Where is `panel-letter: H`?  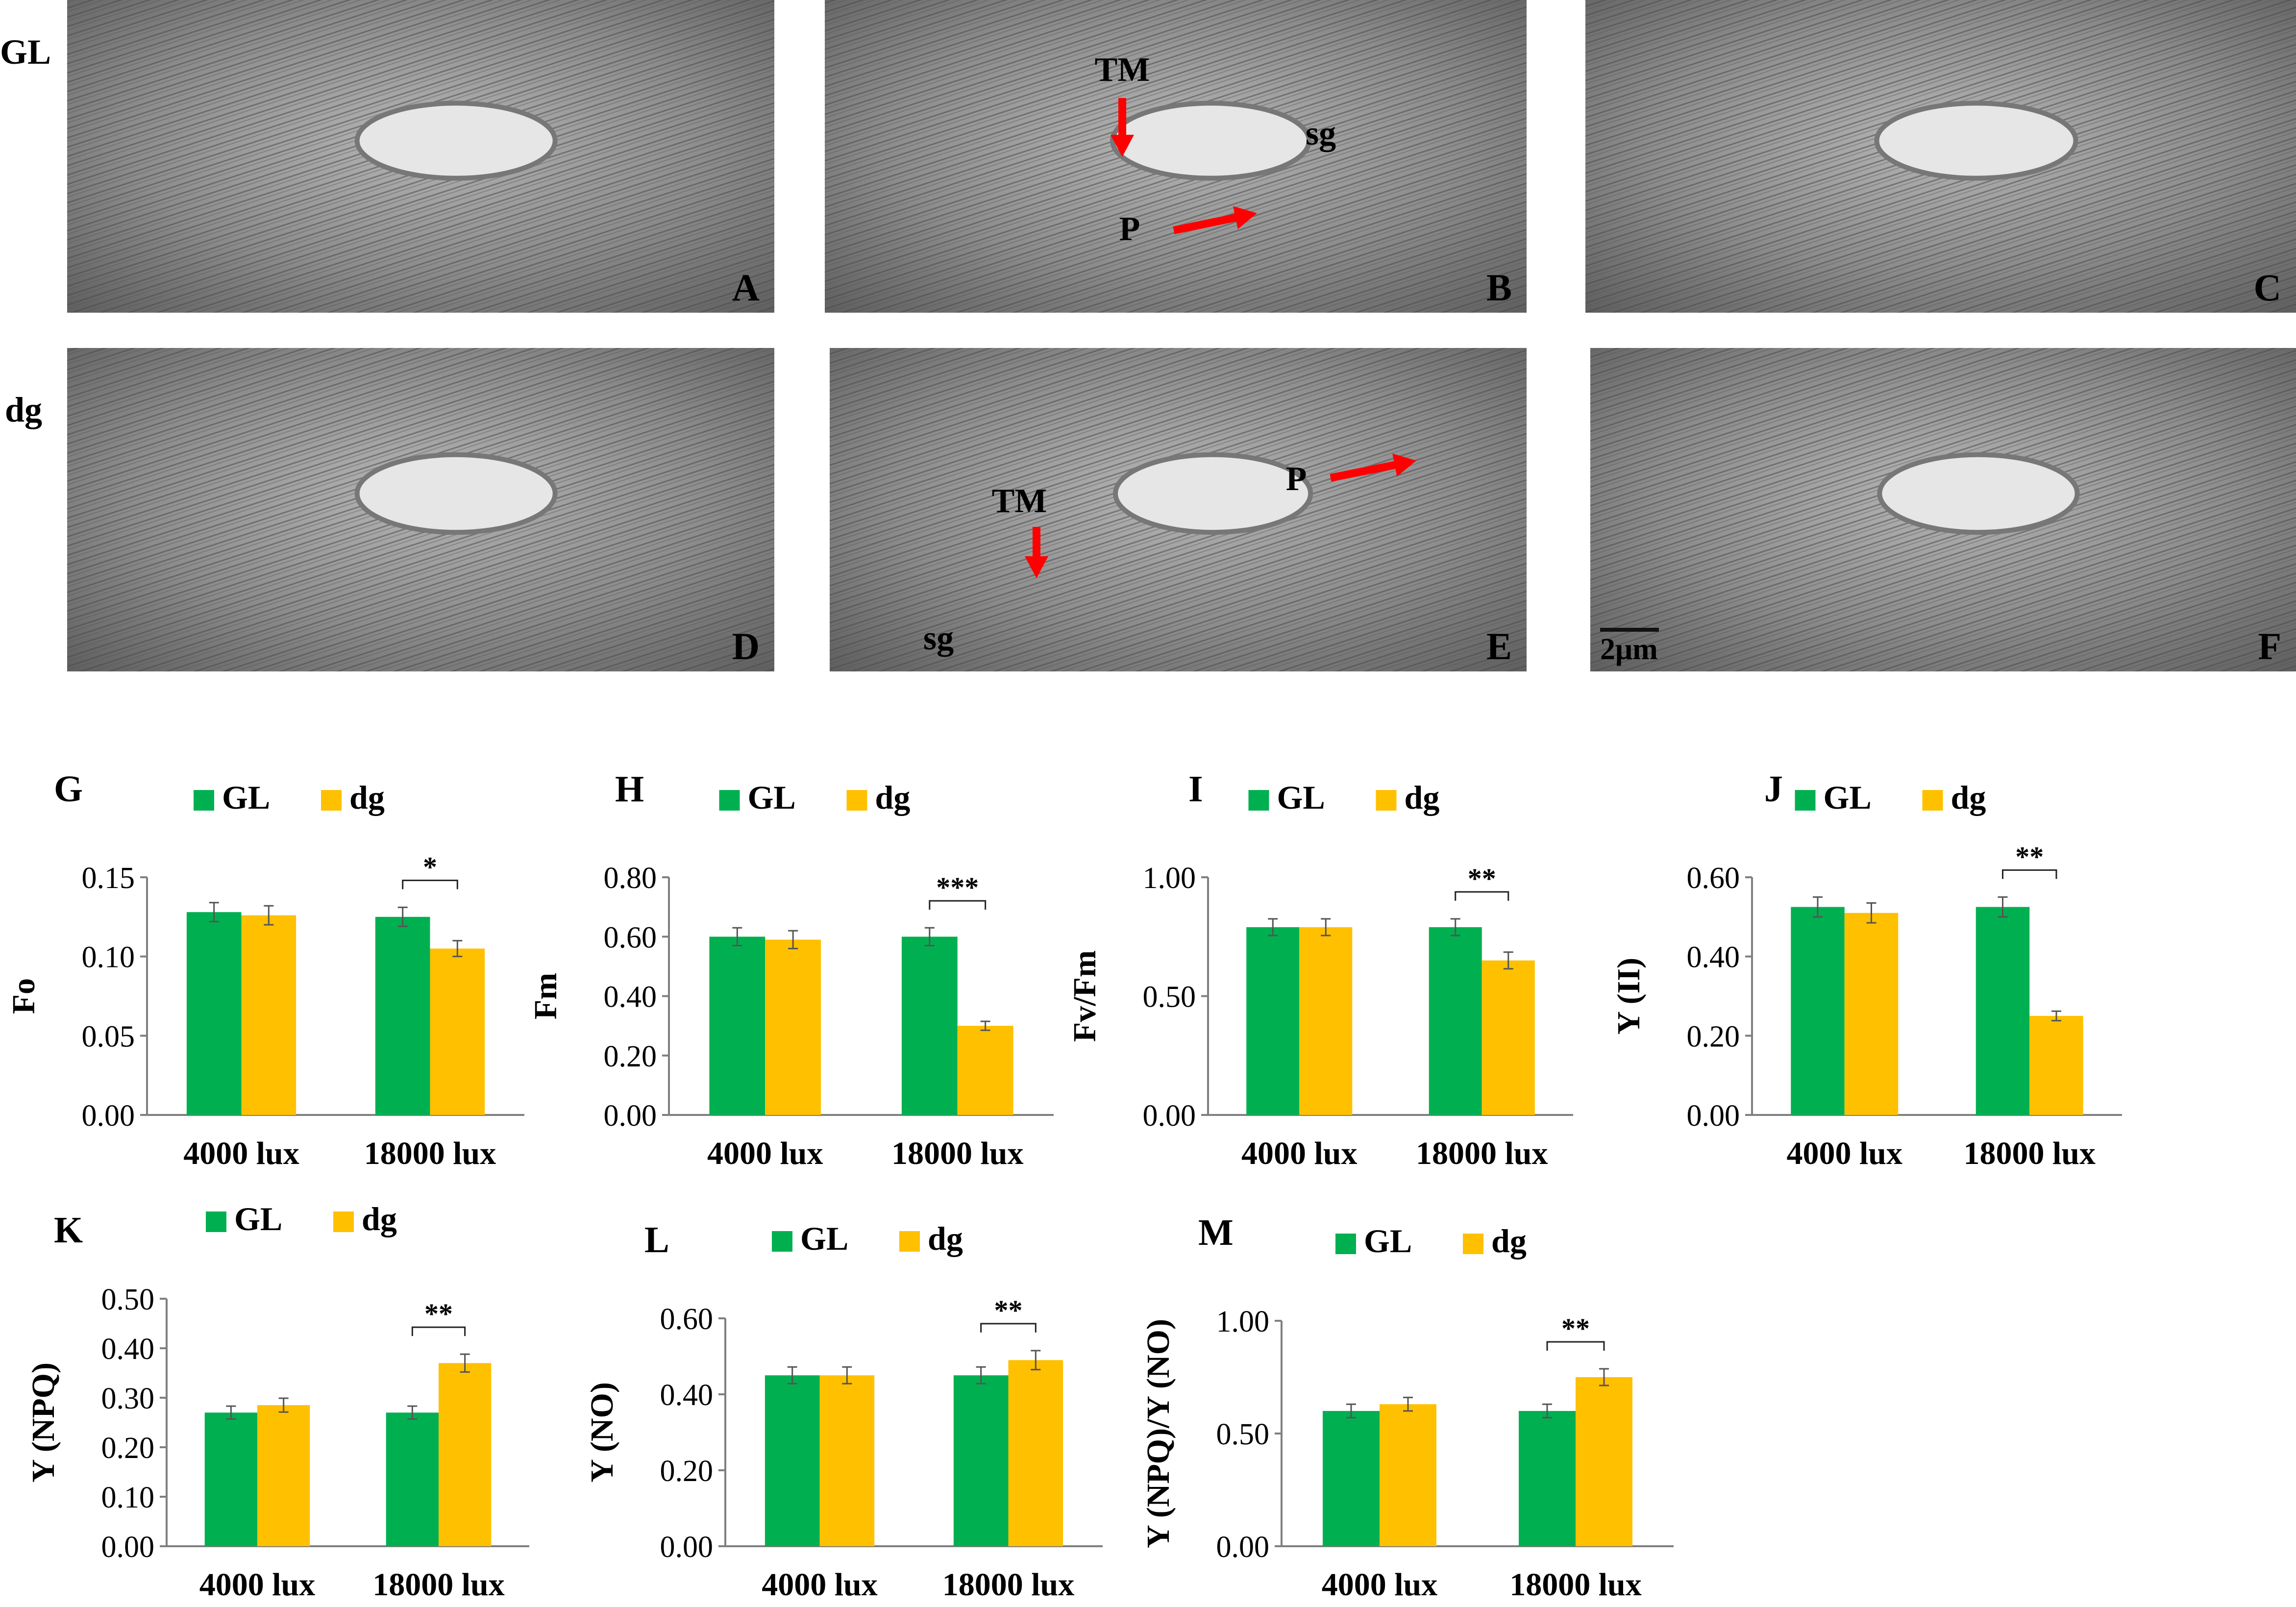
panel-letter: H is located at coordinates (630, 789).